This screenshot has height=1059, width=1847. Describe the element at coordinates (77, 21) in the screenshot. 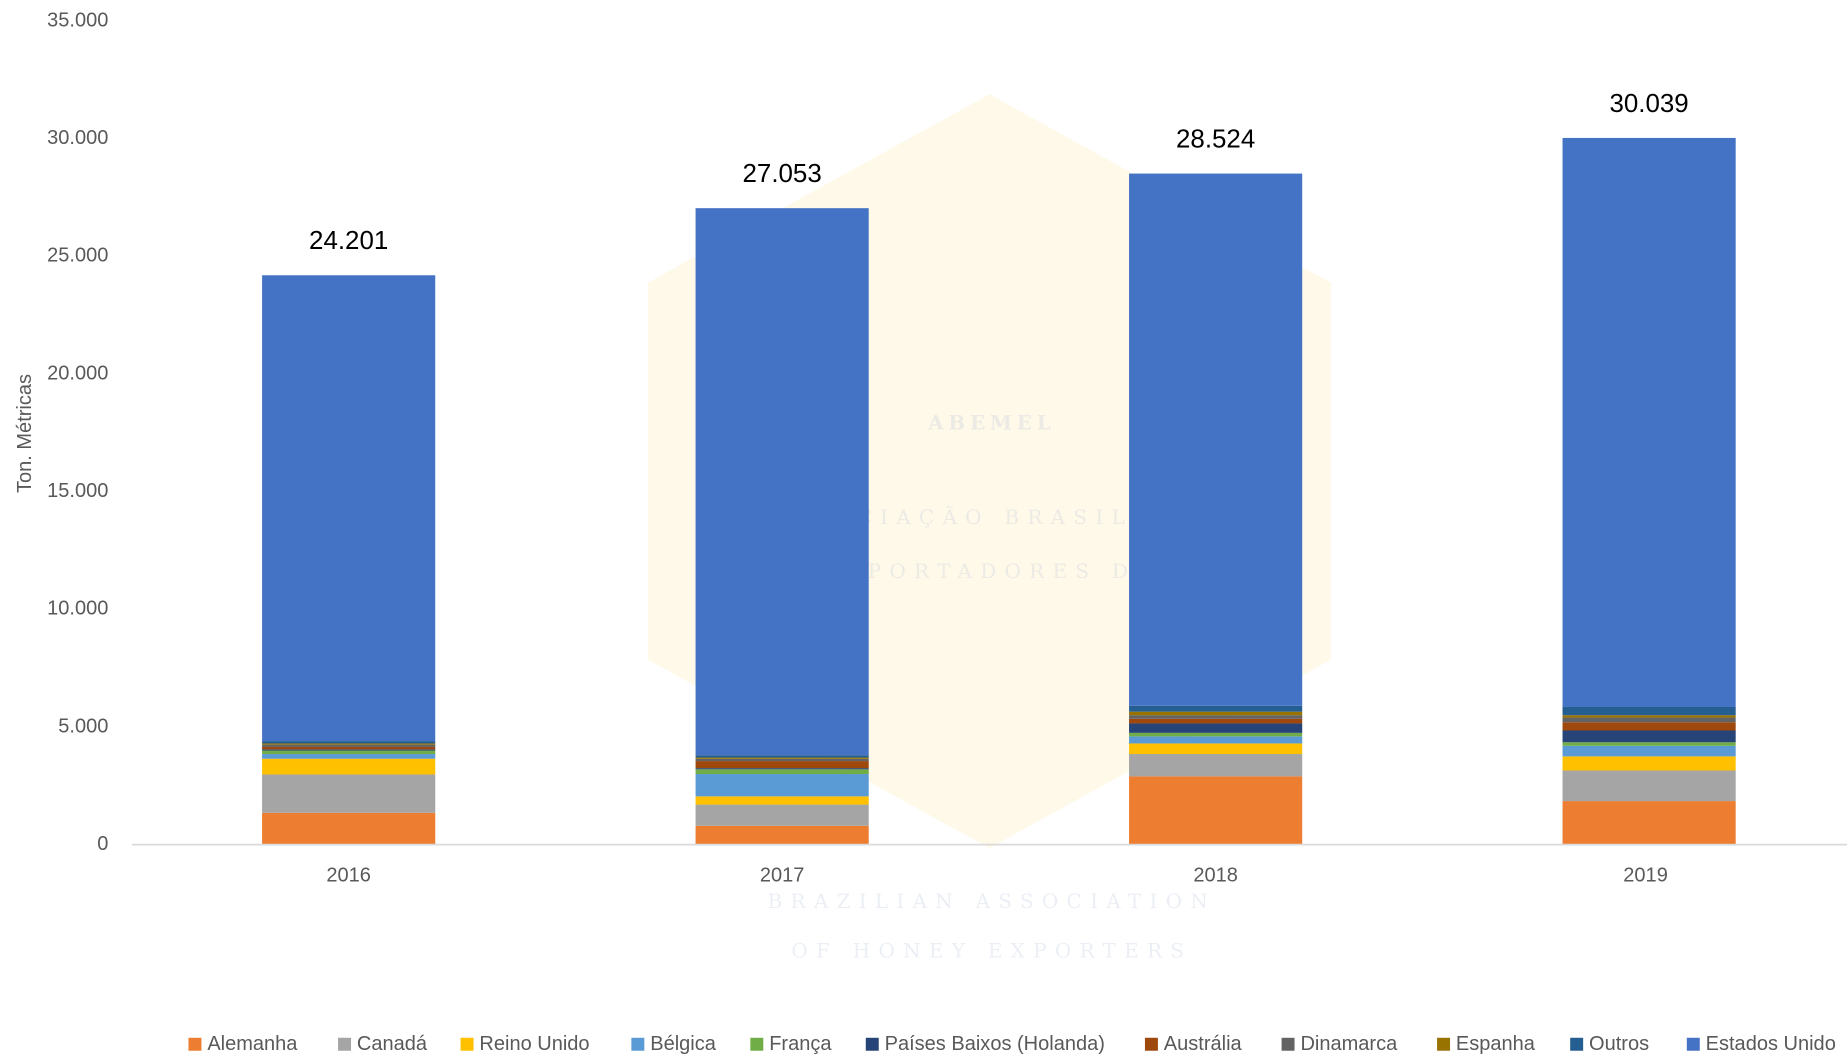

I see `y-tick-label: 35.000` at that location.